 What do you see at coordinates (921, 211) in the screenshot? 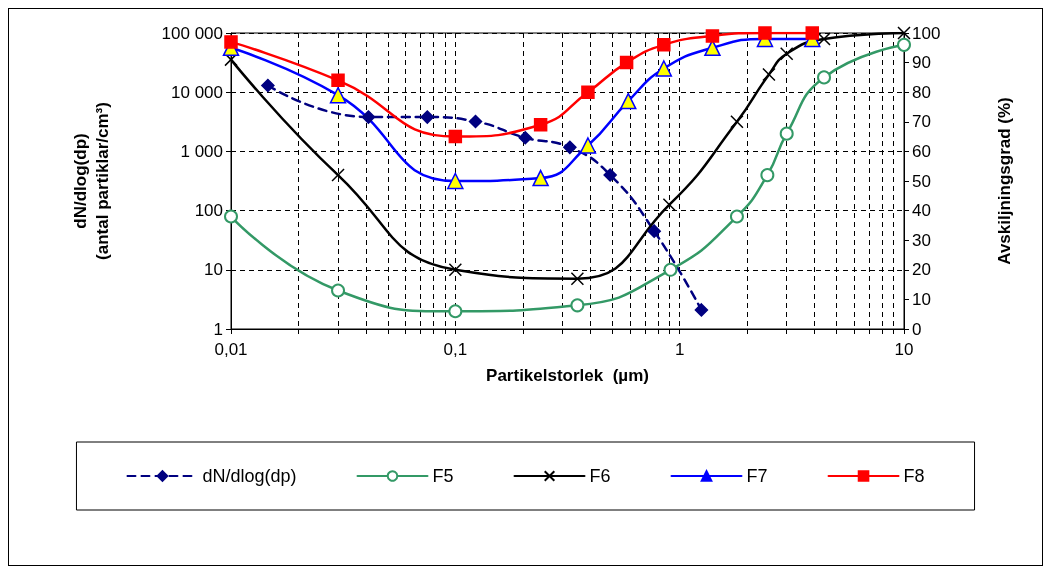
I see `y2-tick-label: 40` at bounding box center [921, 211].